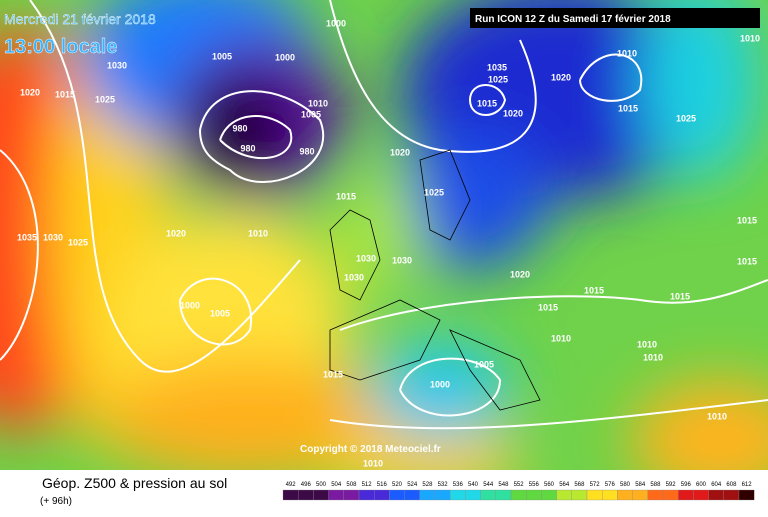 This screenshot has width=768, height=517. Describe the element at coordinates (564, 485) in the screenshot. I see `legend-level: 564` at that location.